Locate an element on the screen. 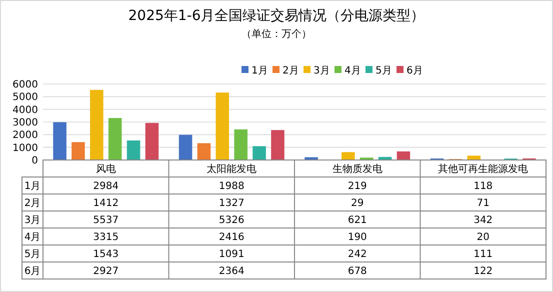 Image resolution: width=553 pixels, height=292 pixels. data-label: 5326 is located at coordinates (231, 220).